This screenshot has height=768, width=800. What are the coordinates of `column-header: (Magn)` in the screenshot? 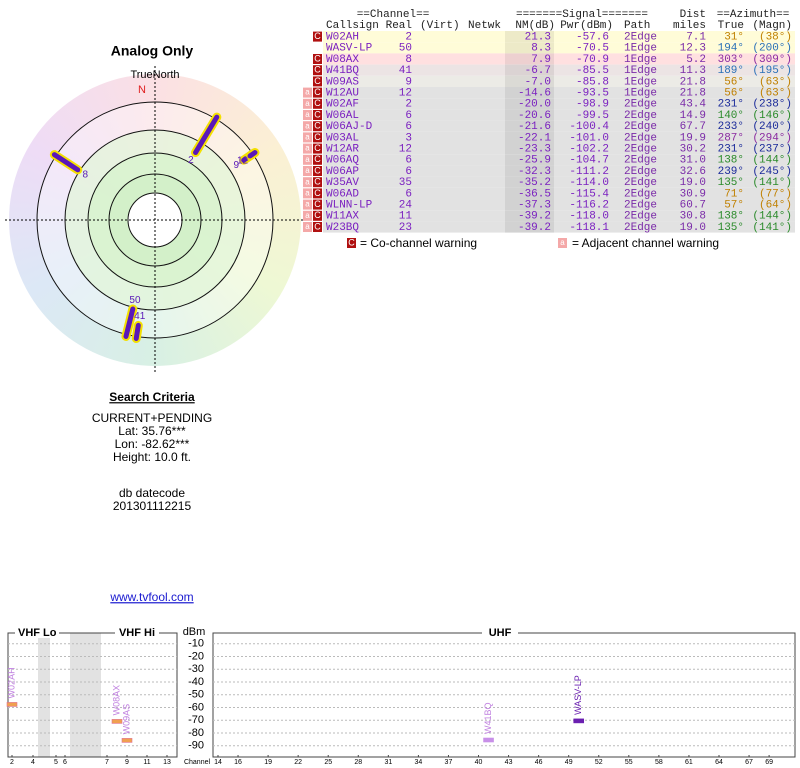 It's located at (772, 26).